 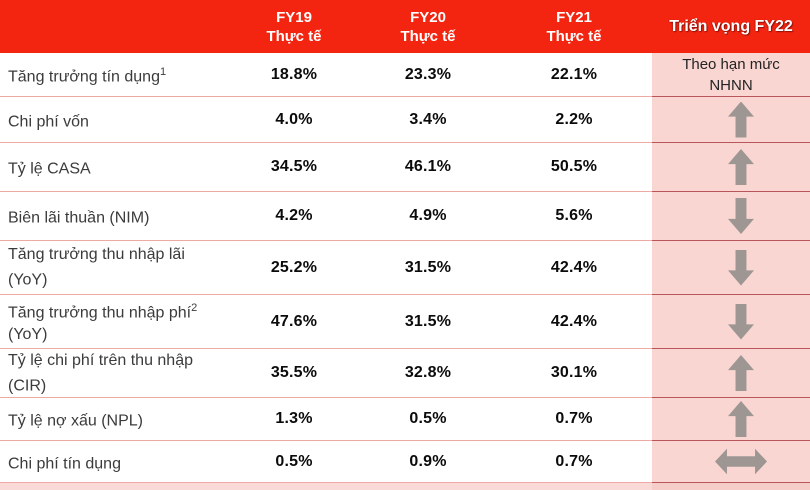 What do you see at coordinates (428, 215) in the screenshot?
I see `value-fy20: 4.9%` at bounding box center [428, 215].